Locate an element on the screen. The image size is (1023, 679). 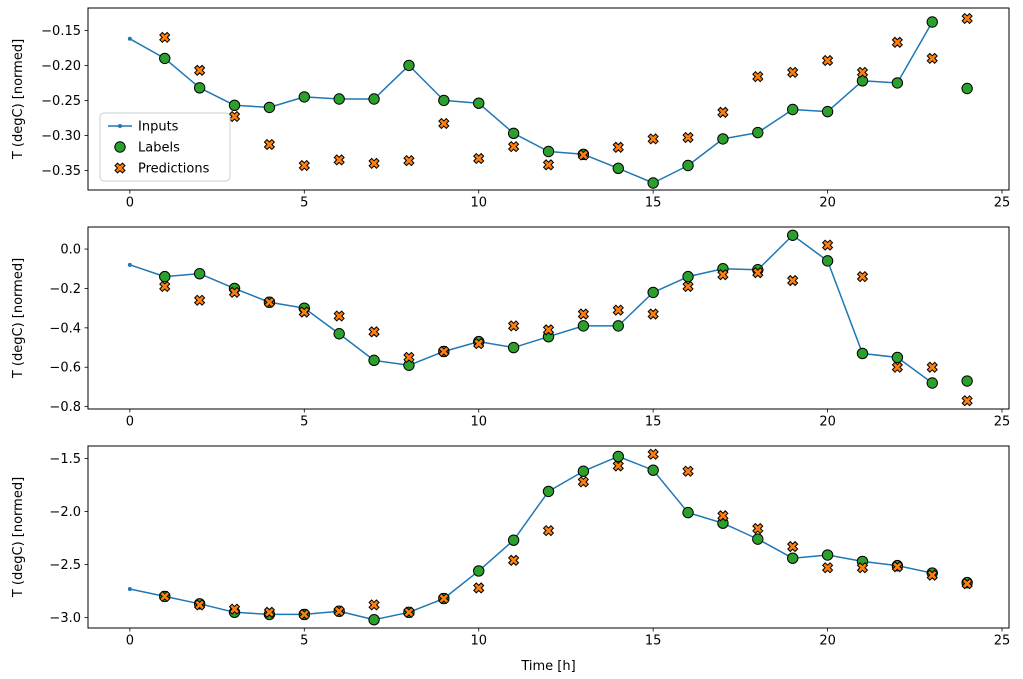
legend-label: Labels is located at coordinates (159, 148).